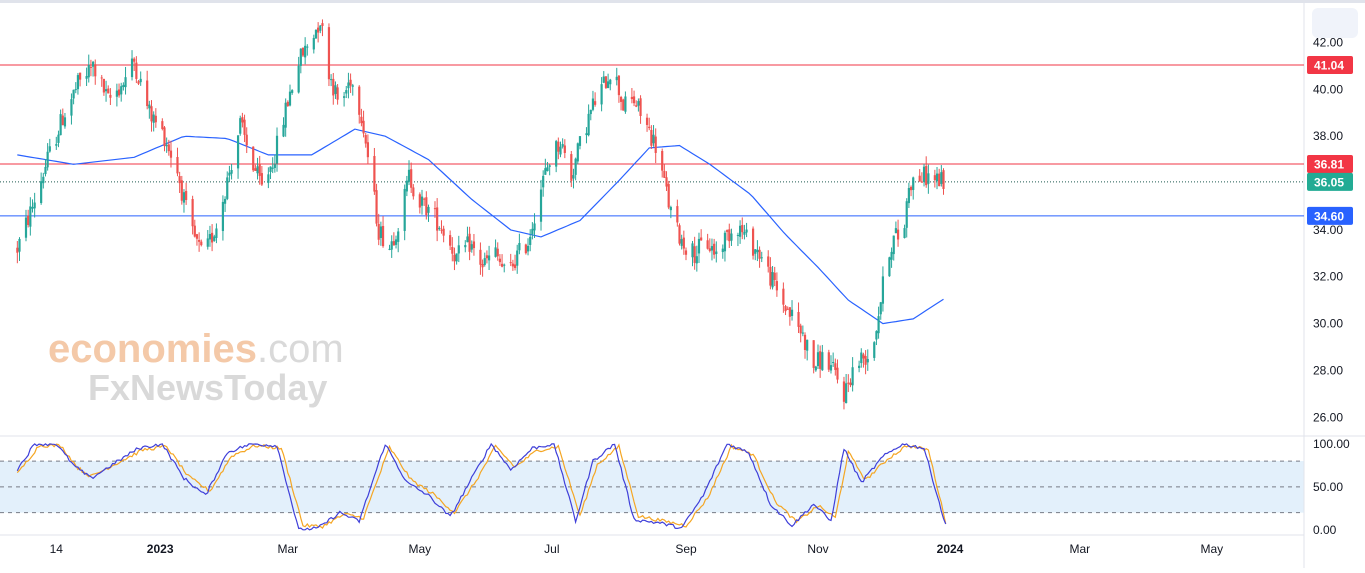  I want to click on settings-corner-button, so click(1335, 23).